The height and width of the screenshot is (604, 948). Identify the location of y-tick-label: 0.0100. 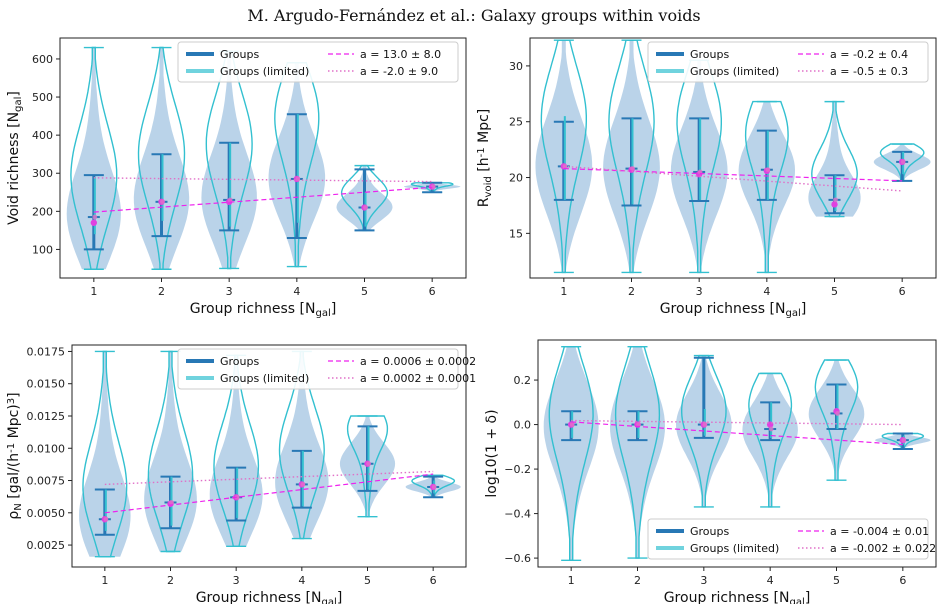
(46, 448).